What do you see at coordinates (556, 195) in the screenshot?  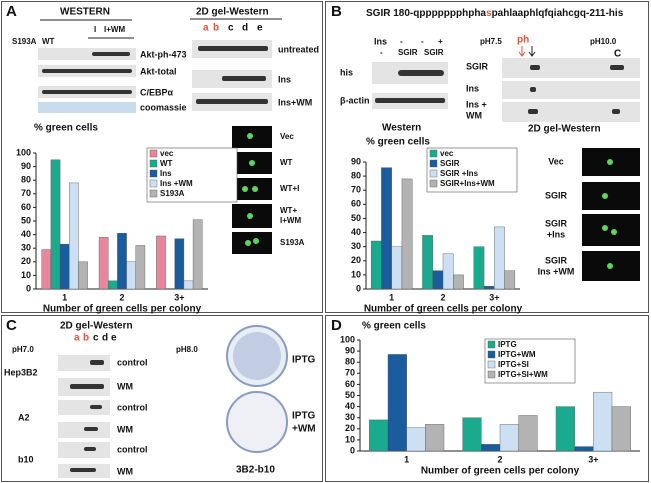 I see `image-label: SGIR` at bounding box center [556, 195].